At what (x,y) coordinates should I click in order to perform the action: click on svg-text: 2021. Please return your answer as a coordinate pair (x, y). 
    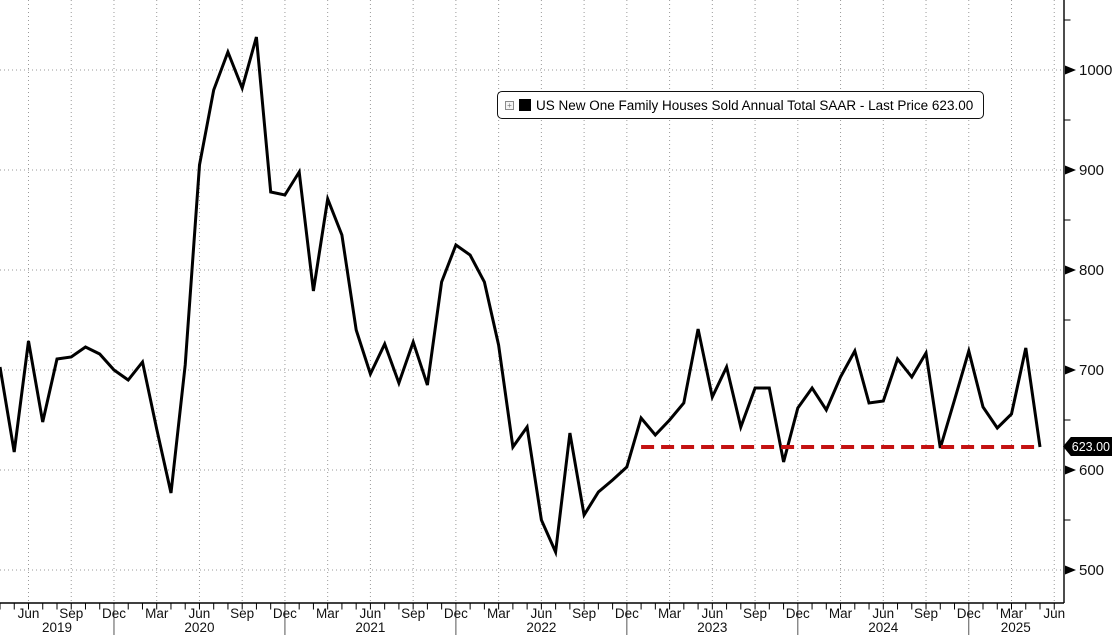
    Looking at the image, I should click on (370, 627).